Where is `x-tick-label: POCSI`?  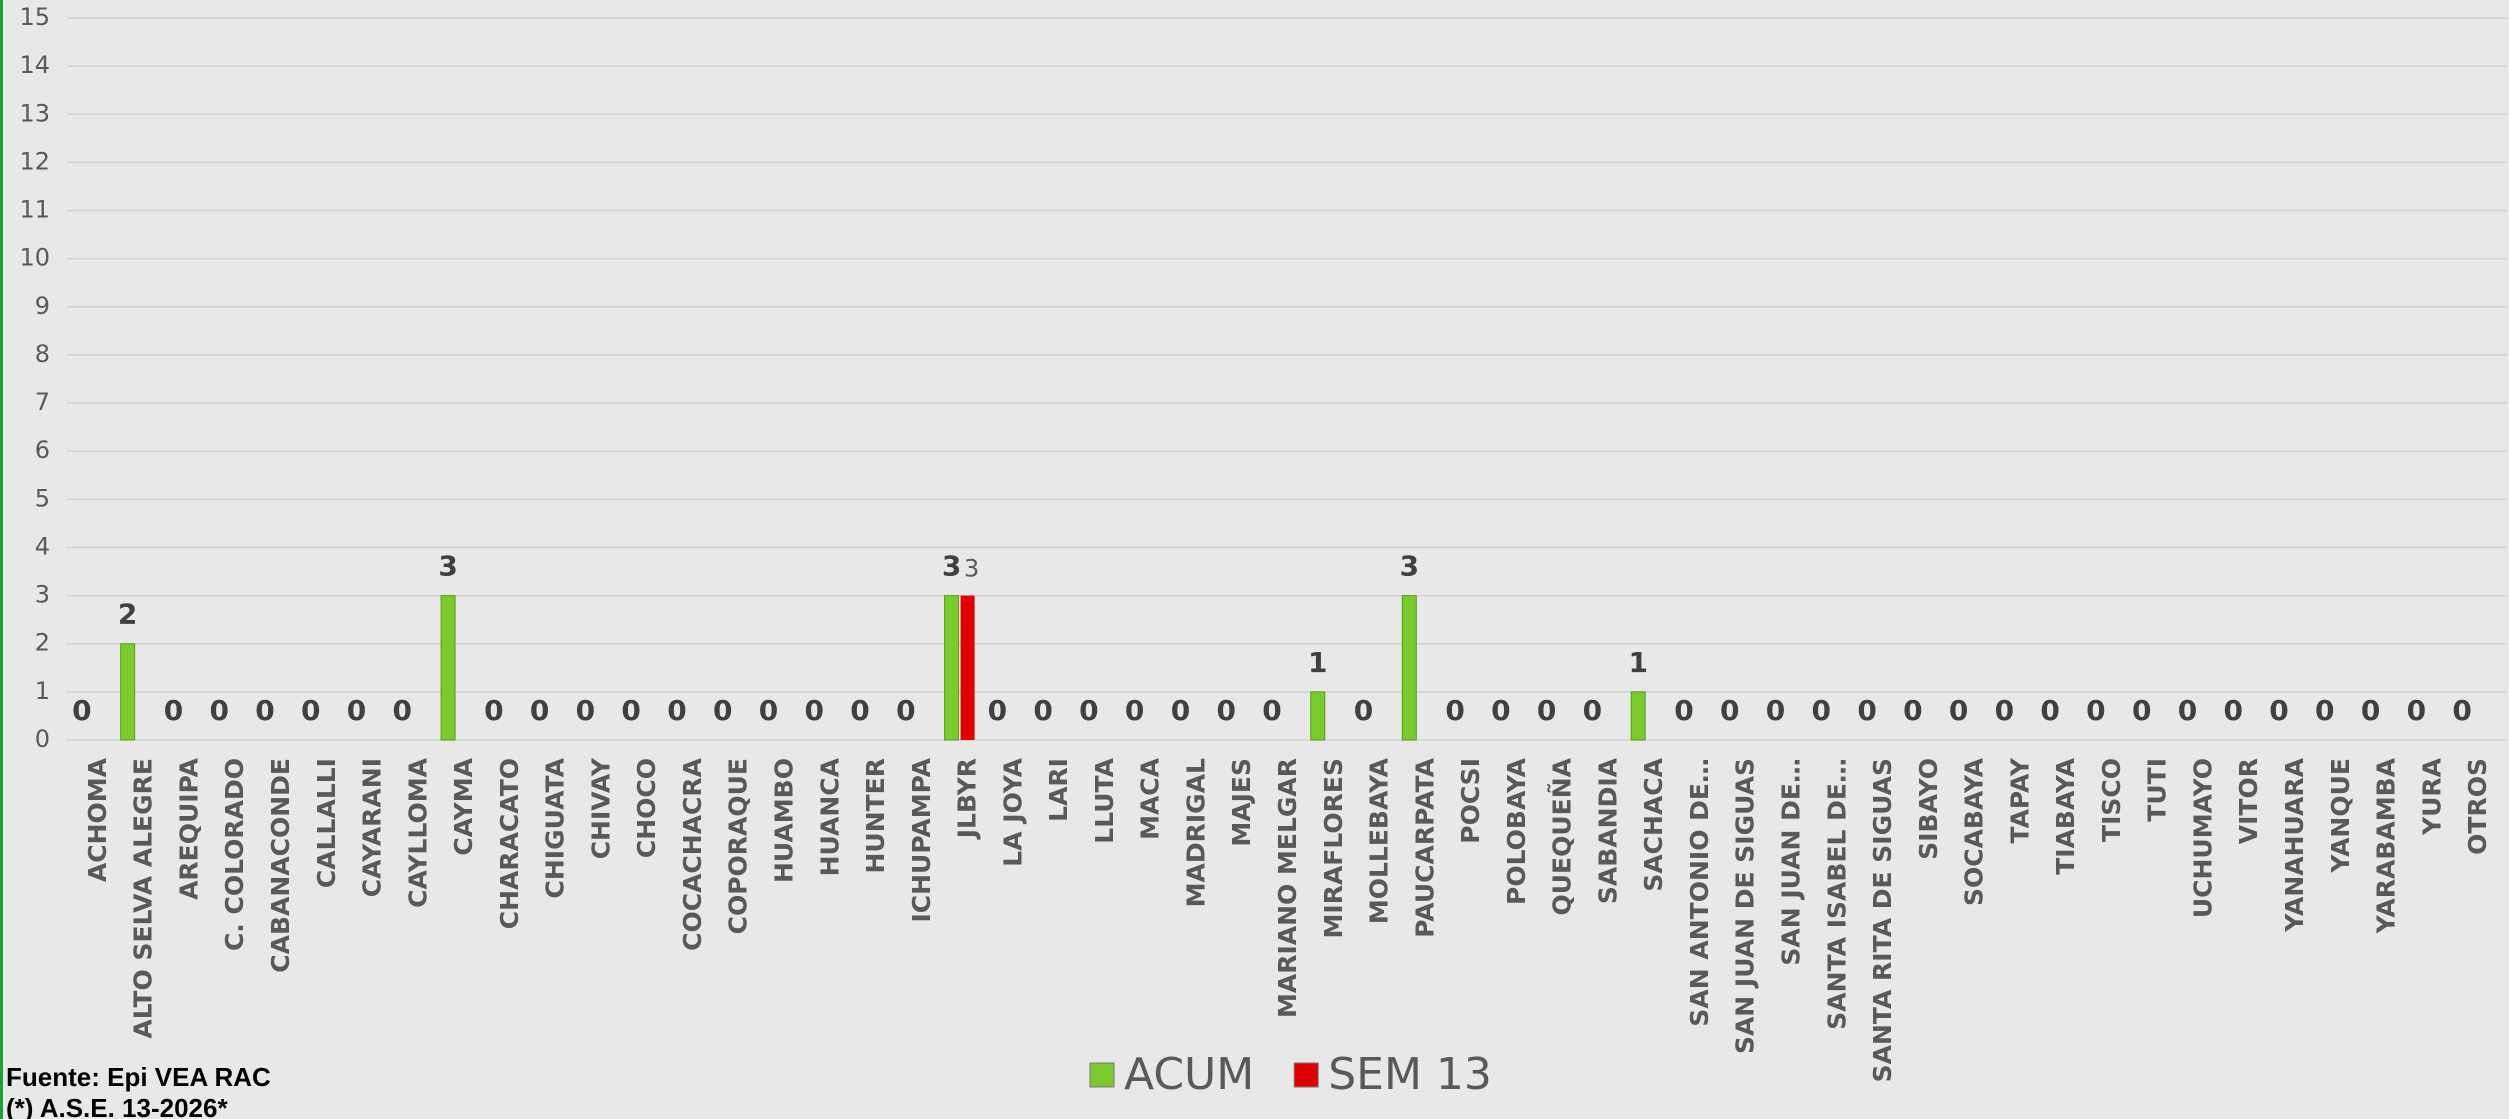
x-tick-label: POCSI is located at coordinates (1470, 801).